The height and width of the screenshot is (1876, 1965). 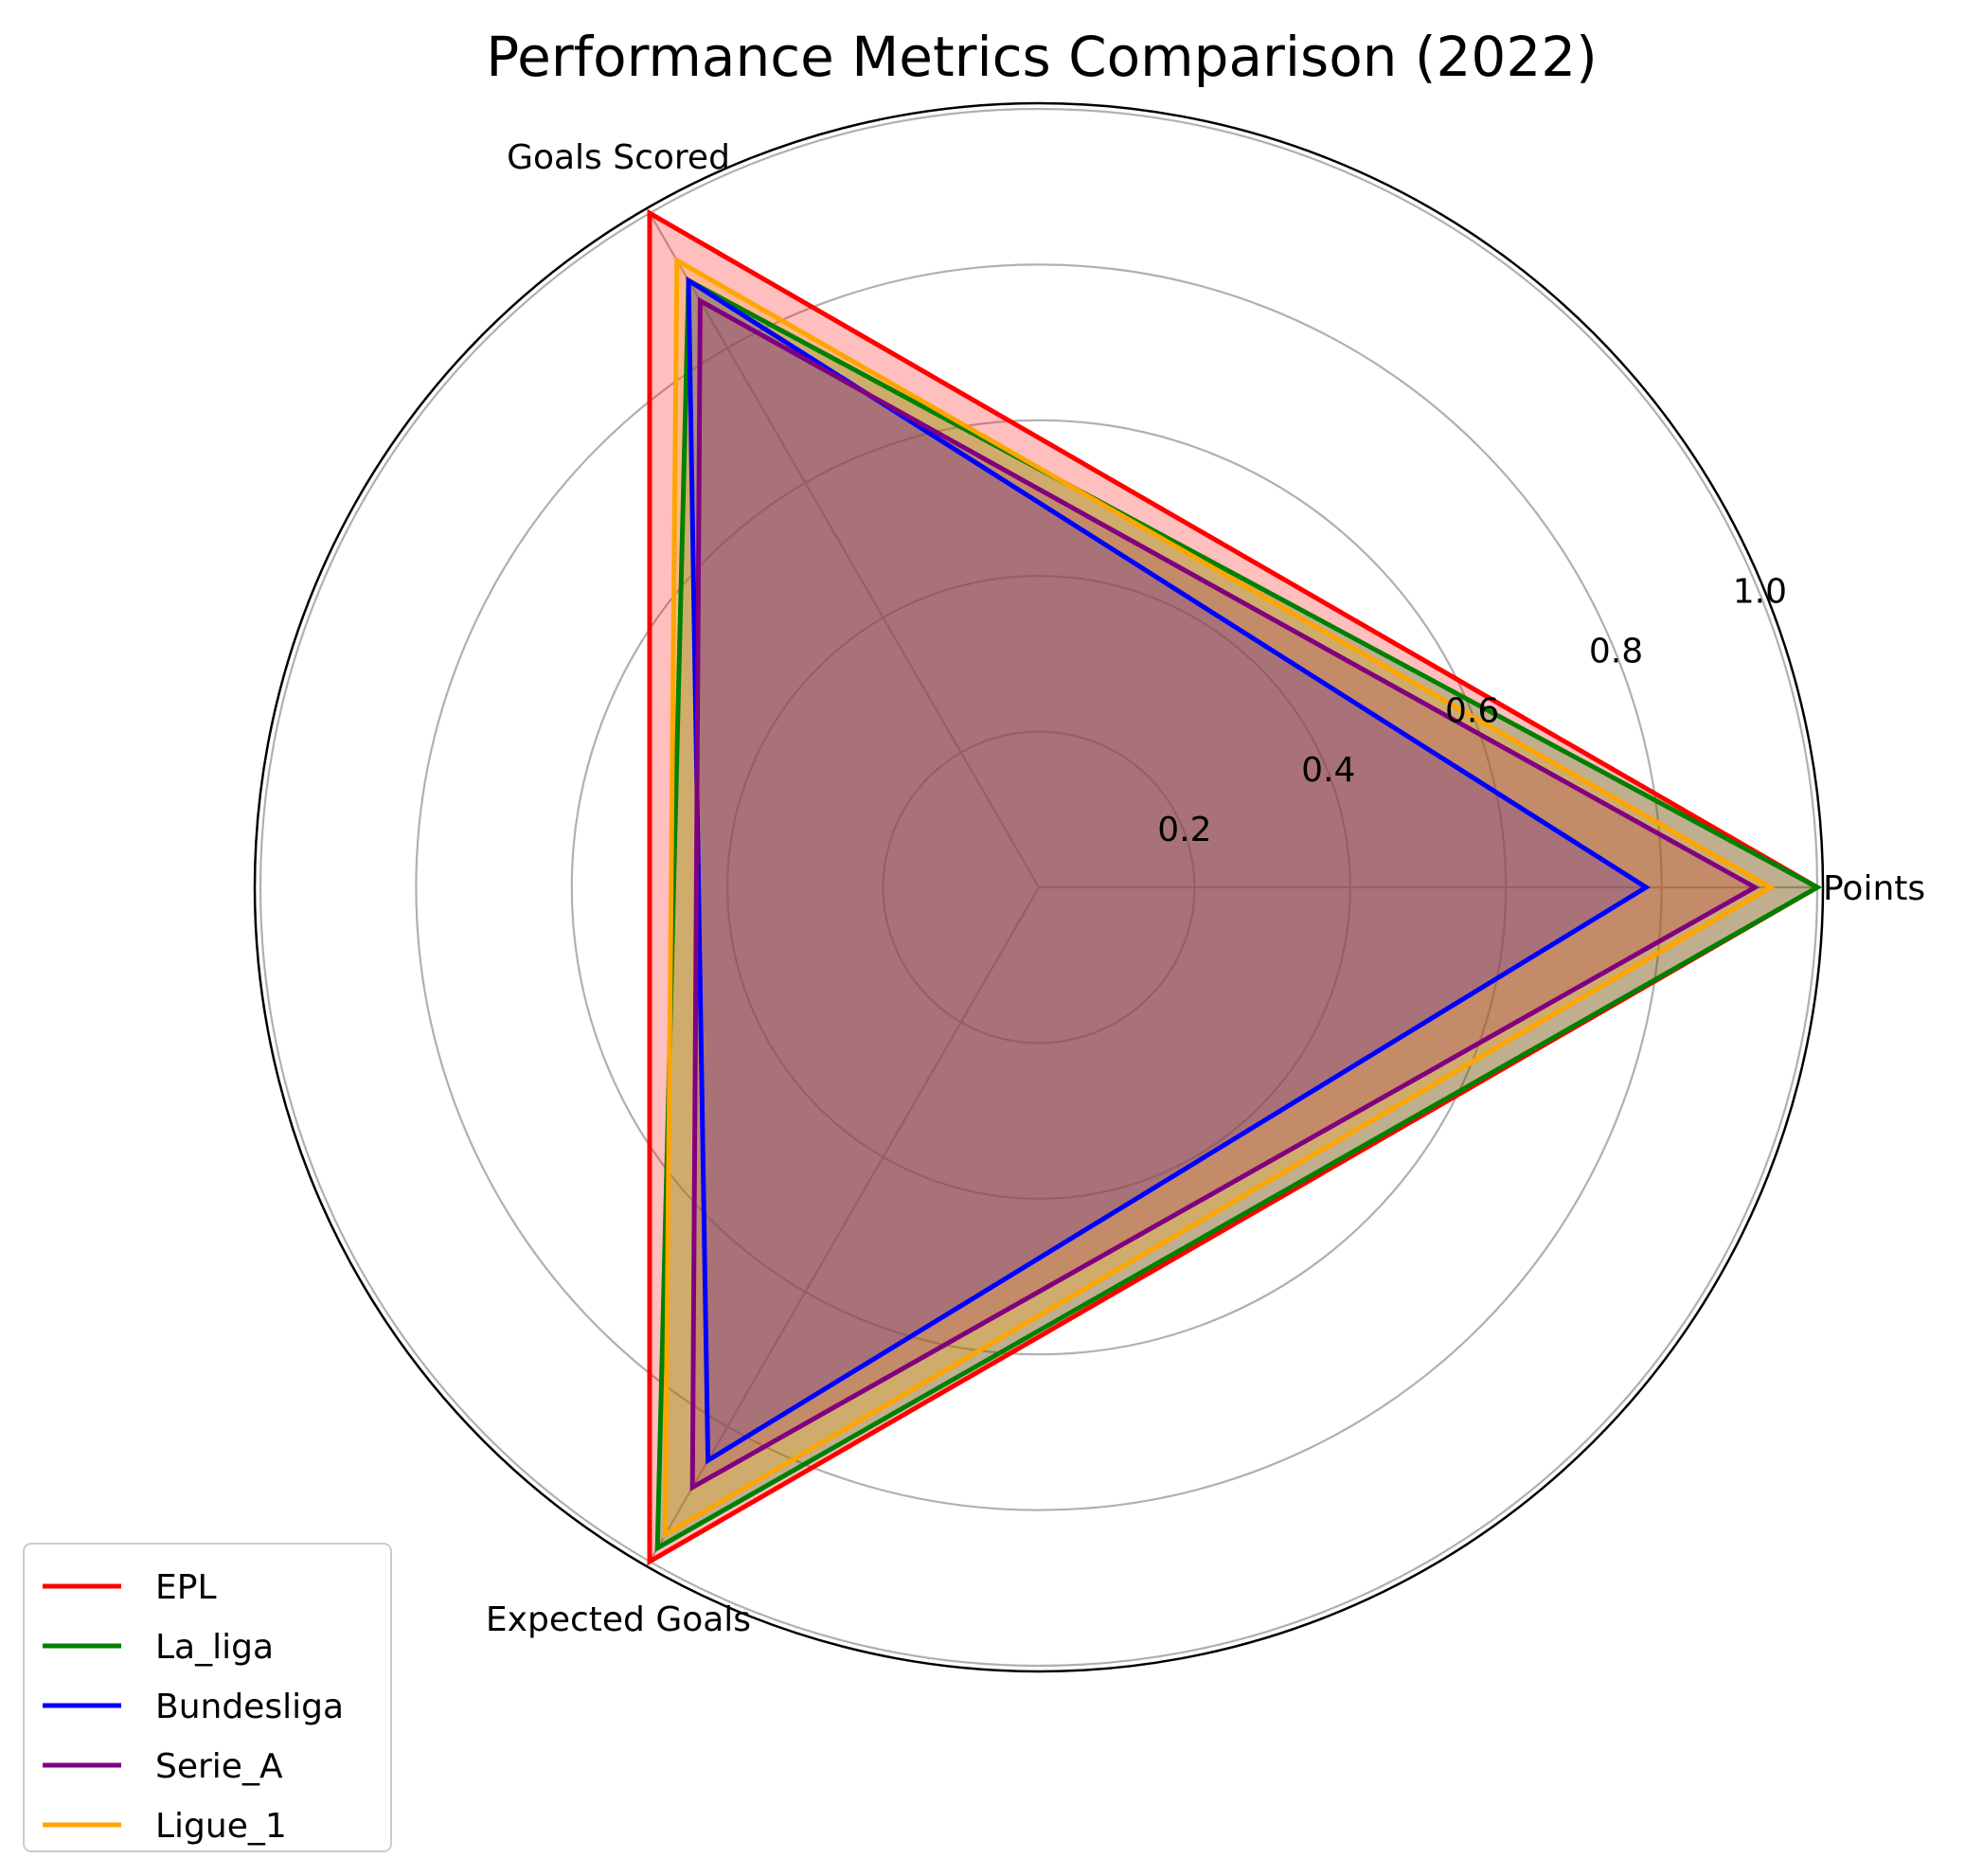 I want to click on legend-label-Serie_A: Serie_A, so click(x=219, y=1767).